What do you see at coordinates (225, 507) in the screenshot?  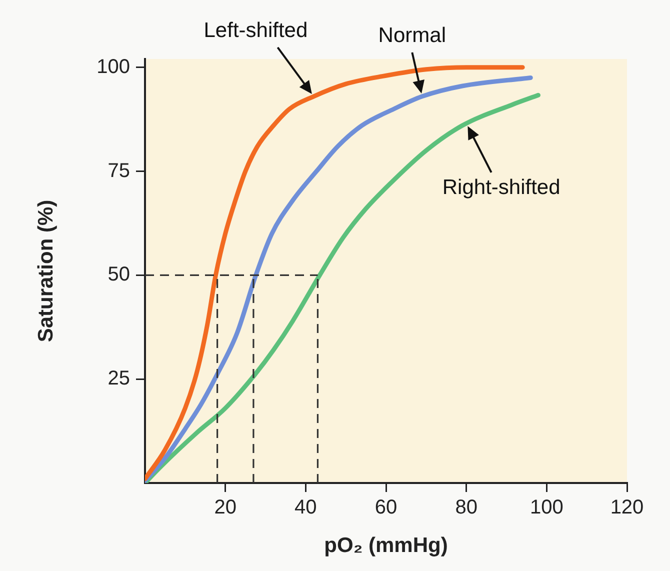 I see `x-tick-label: 20` at bounding box center [225, 507].